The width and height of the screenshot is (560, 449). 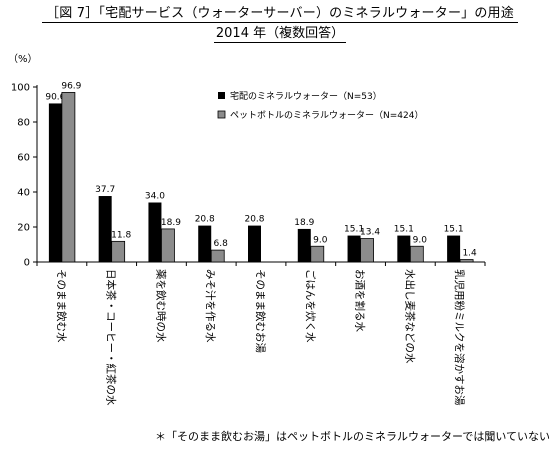 I want to click on y-tick-label: 80, so click(x=23, y=123).